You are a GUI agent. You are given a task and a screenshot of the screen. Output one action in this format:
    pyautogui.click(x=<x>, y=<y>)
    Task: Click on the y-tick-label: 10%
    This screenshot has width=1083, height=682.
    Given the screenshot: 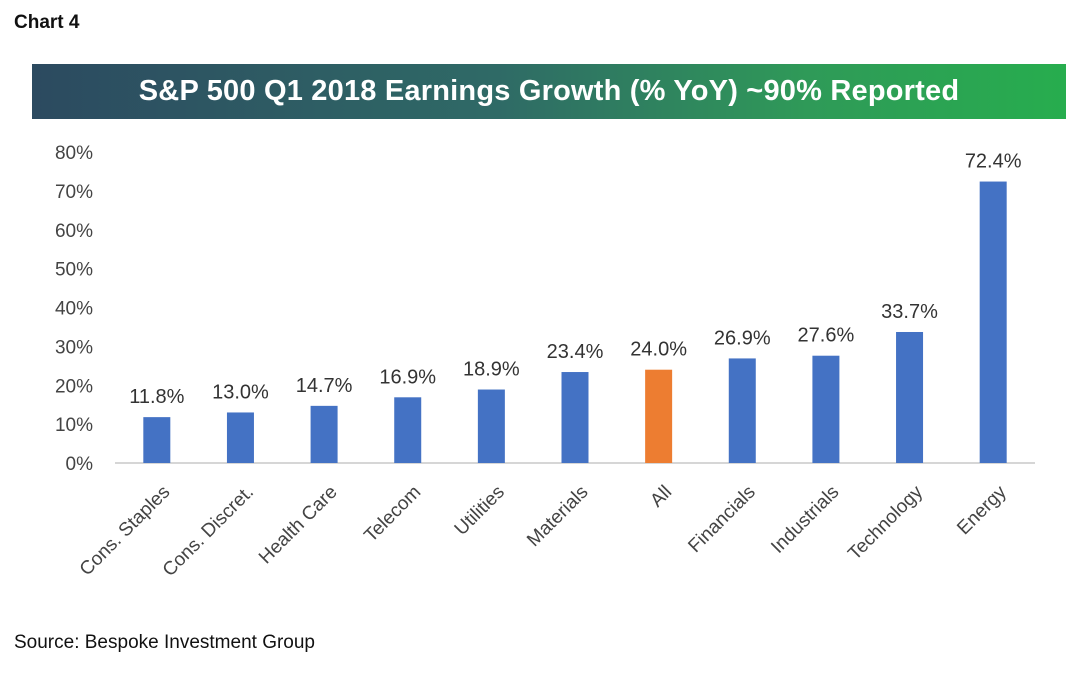 What is the action you would take?
    pyautogui.click(x=74, y=425)
    